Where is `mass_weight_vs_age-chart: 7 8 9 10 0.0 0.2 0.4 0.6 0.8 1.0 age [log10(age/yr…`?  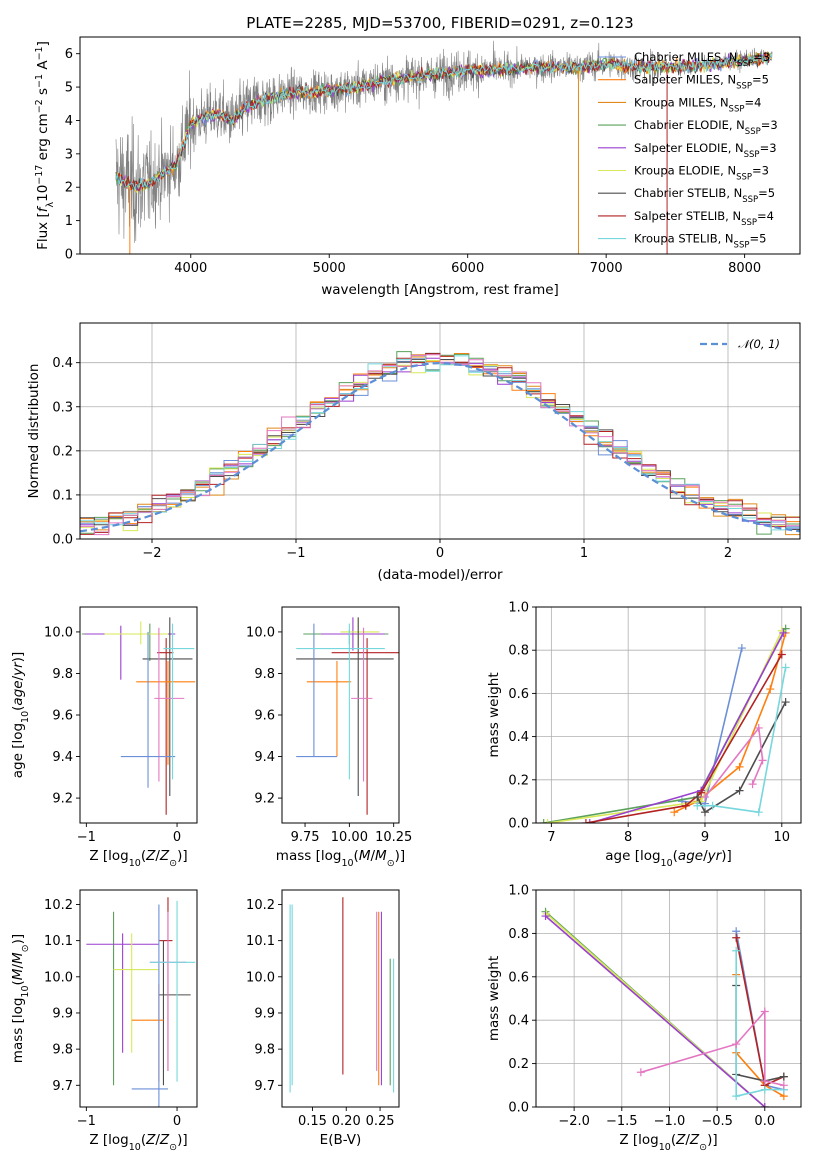 mass_weight_vs_age-chart: 7 8 9 10 0.0 0.2 0.4 0.6 0.8 1.0 age [log10(age/yr… is located at coordinates (644, 735).